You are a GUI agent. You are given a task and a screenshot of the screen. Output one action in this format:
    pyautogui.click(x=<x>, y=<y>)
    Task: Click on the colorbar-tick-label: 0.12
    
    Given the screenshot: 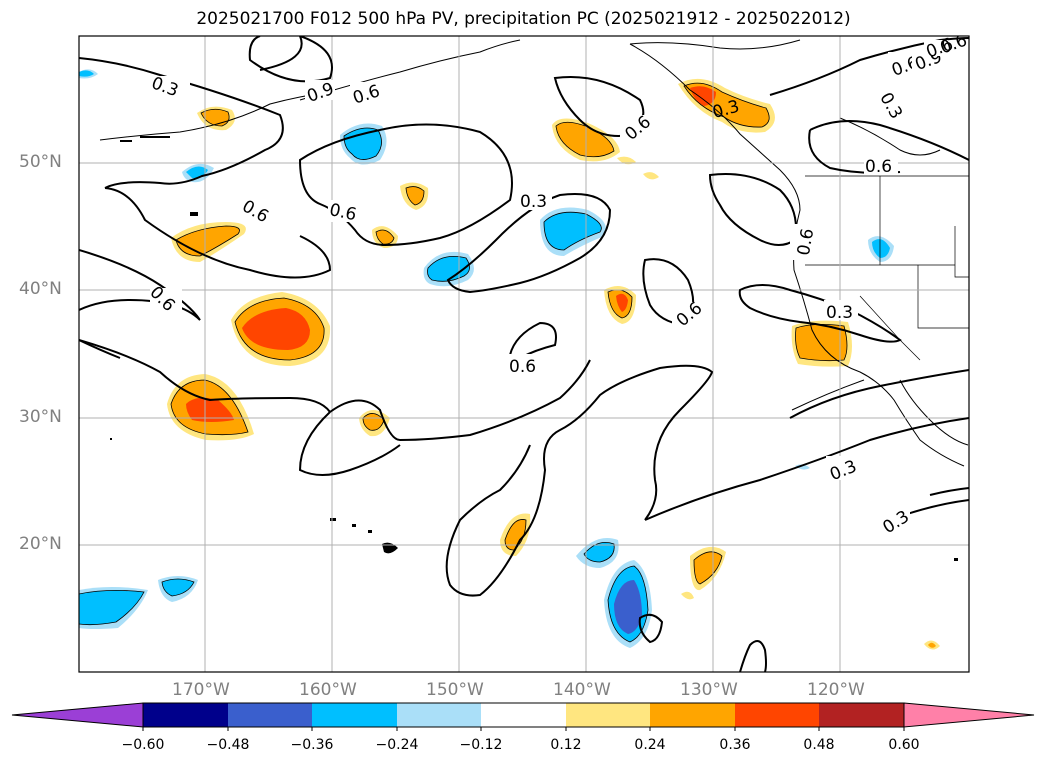 What is the action you would take?
    pyautogui.click(x=566, y=745)
    